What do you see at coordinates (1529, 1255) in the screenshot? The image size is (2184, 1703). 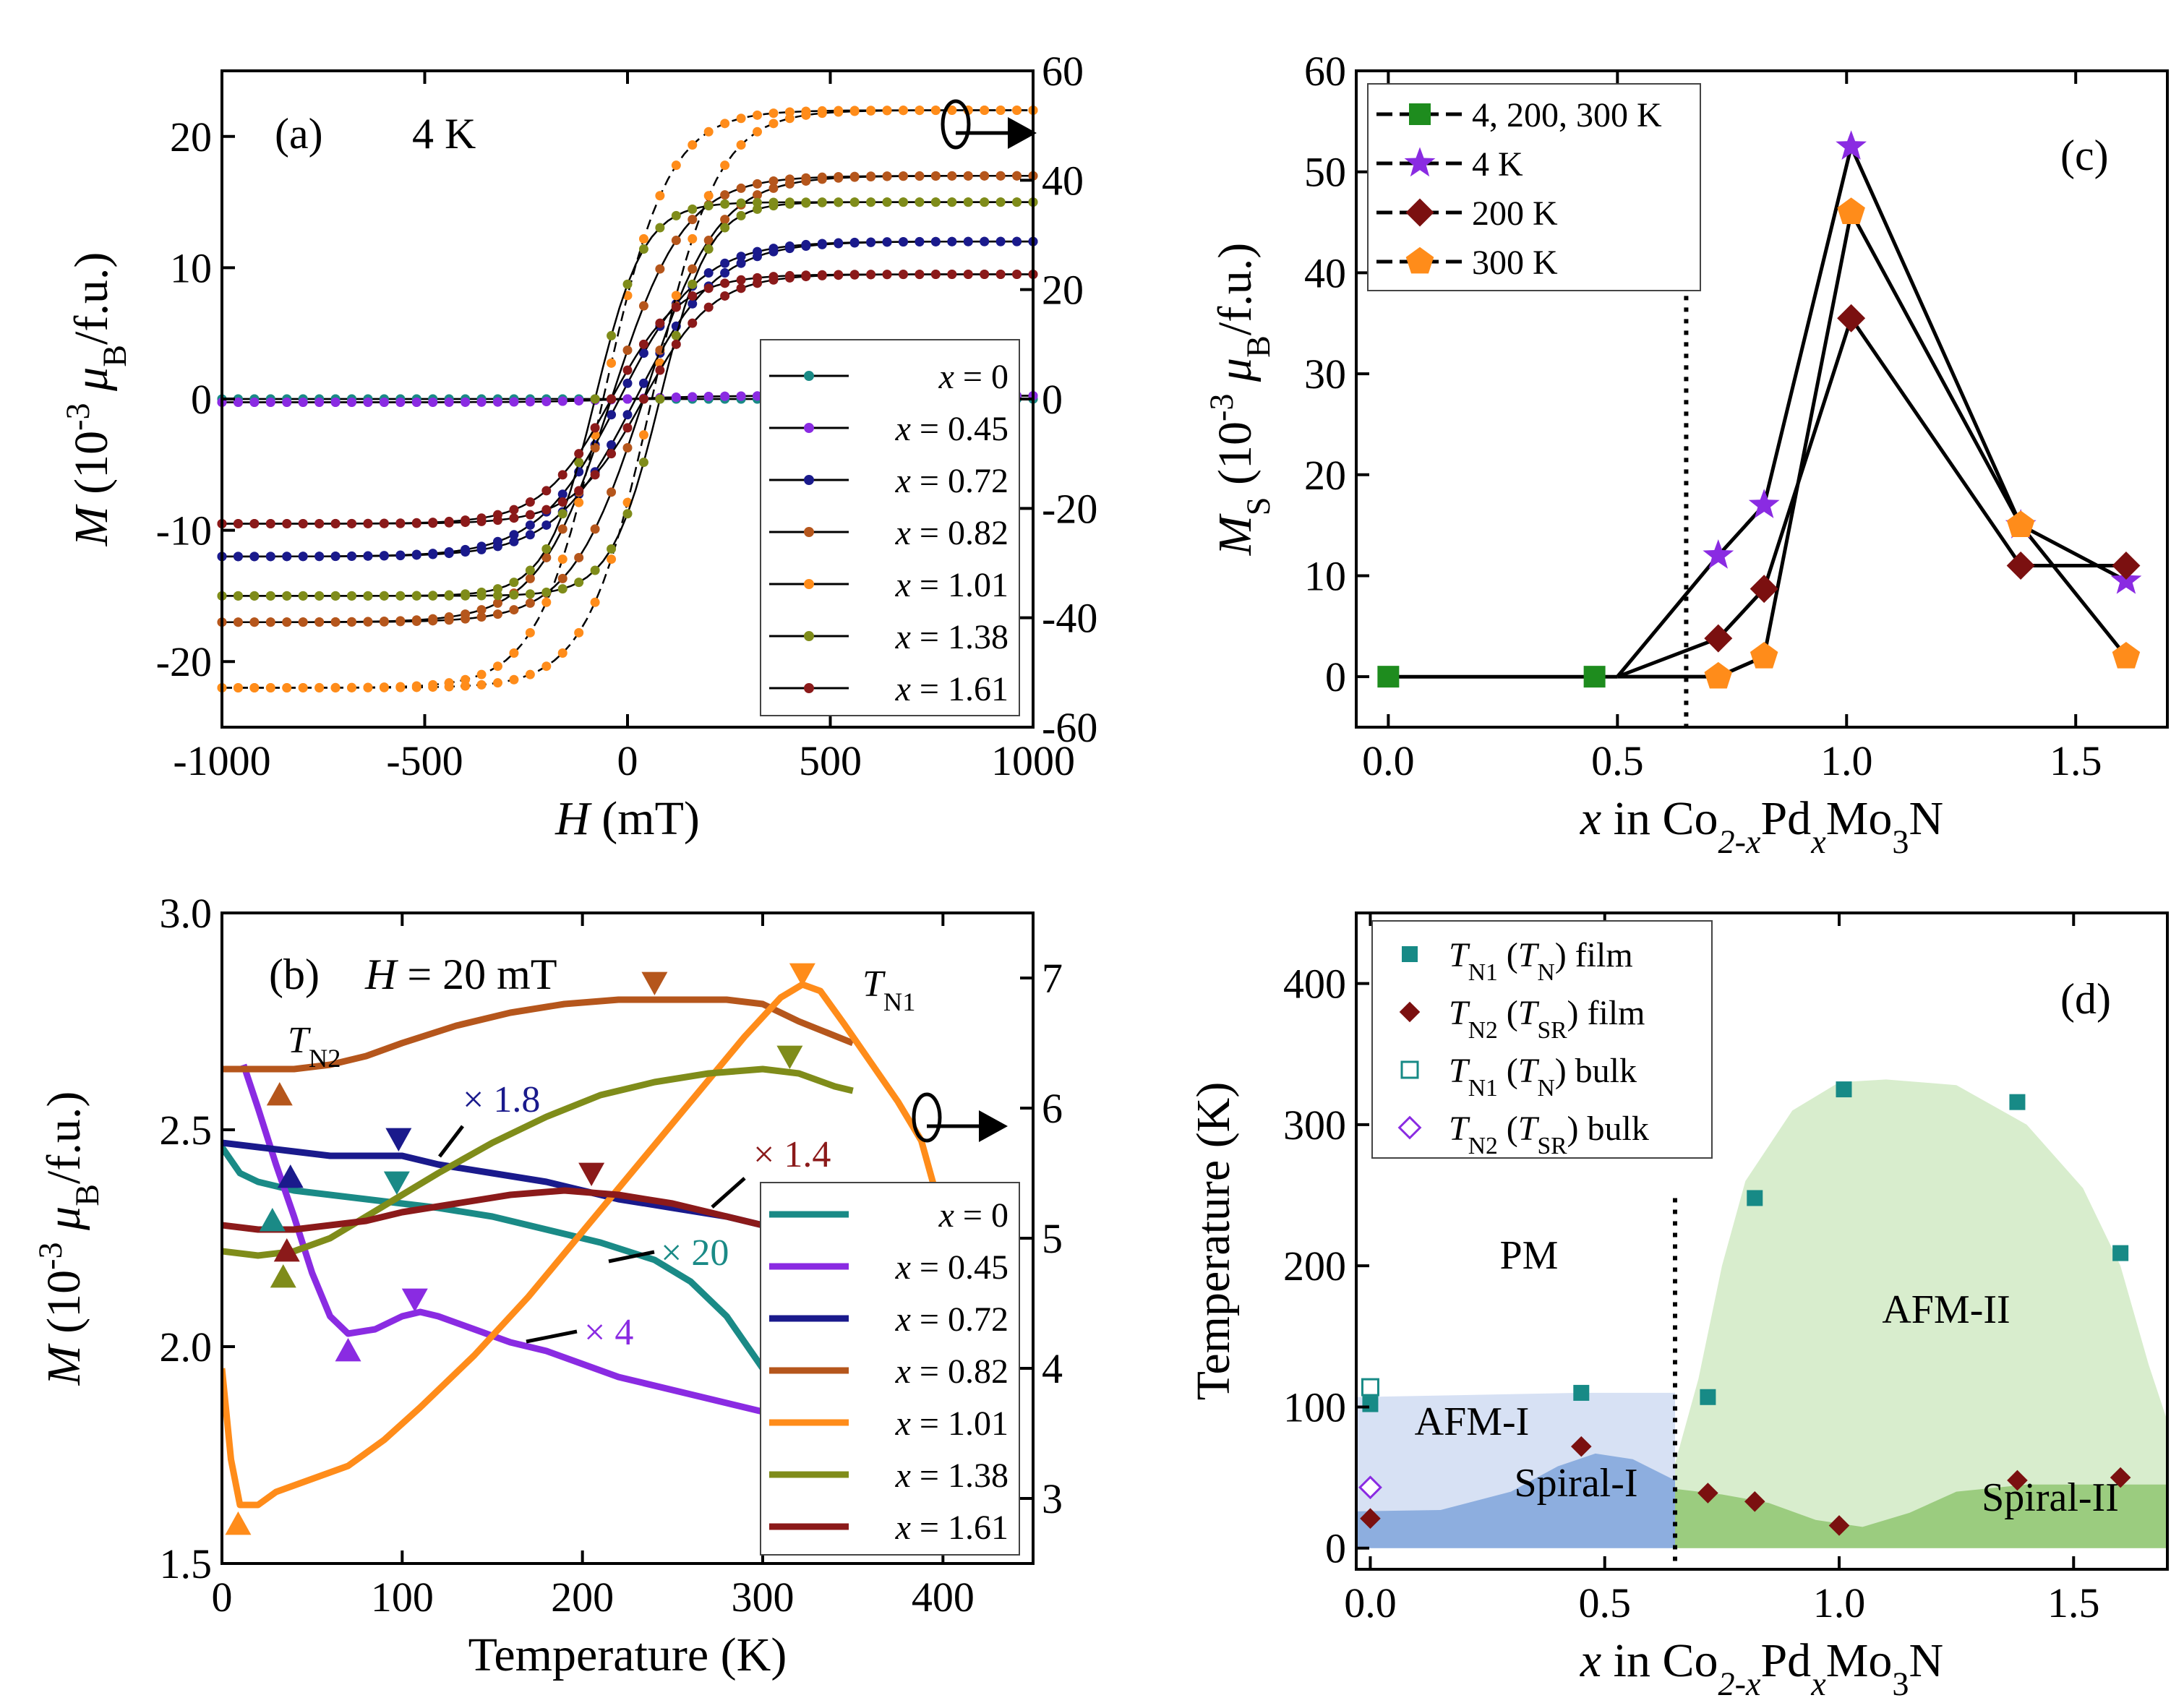 I see `pm-label: PM` at bounding box center [1529, 1255].